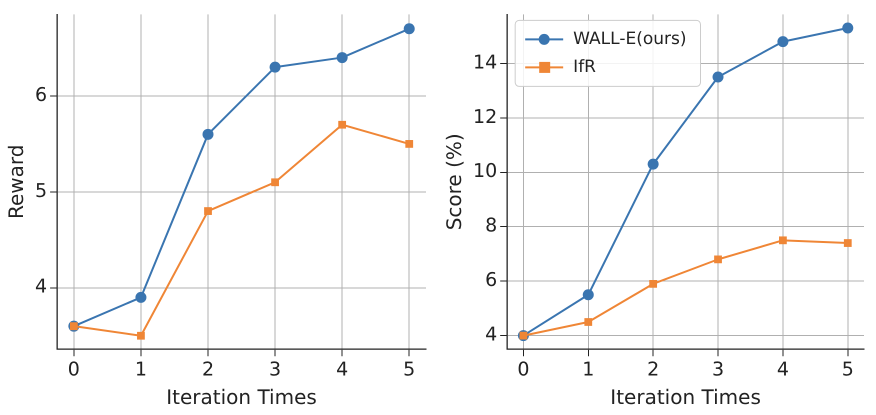 The width and height of the screenshot is (876, 415). What do you see at coordinates (491, 225) in the screenshot?
I see `y-tick-label: 8` at bounding box center [491, 225].